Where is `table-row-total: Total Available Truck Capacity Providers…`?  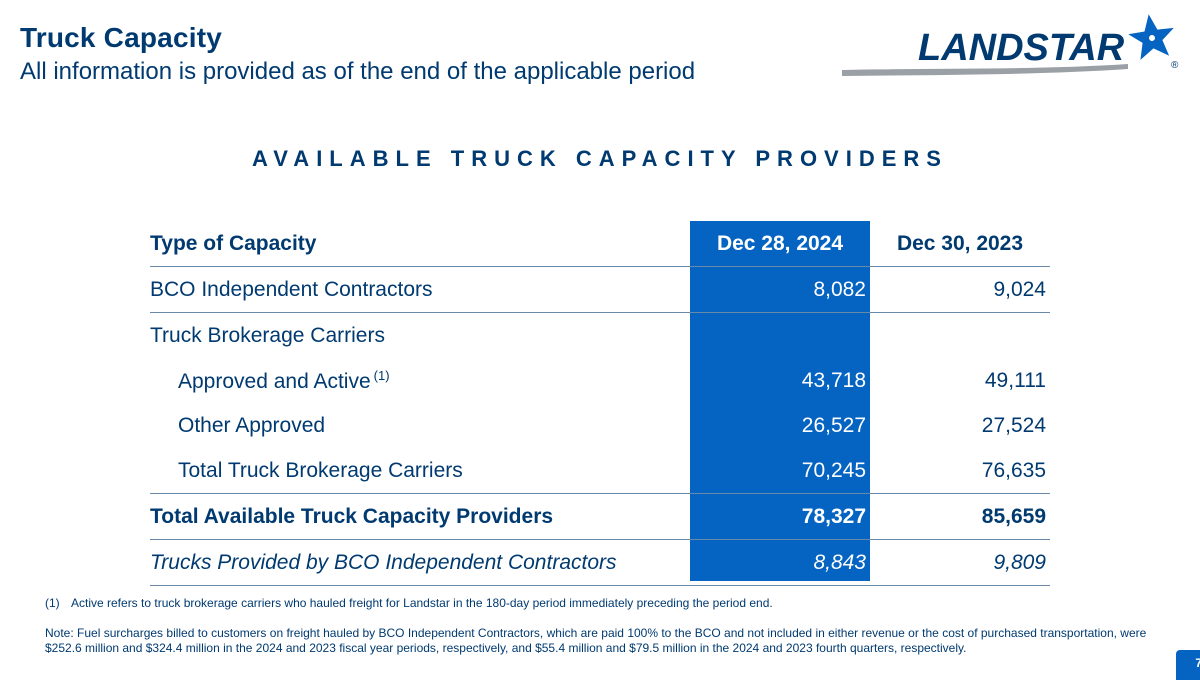 table-row-total: Total Available Truck Capacity Providers… is located at coordinates (600, 516).